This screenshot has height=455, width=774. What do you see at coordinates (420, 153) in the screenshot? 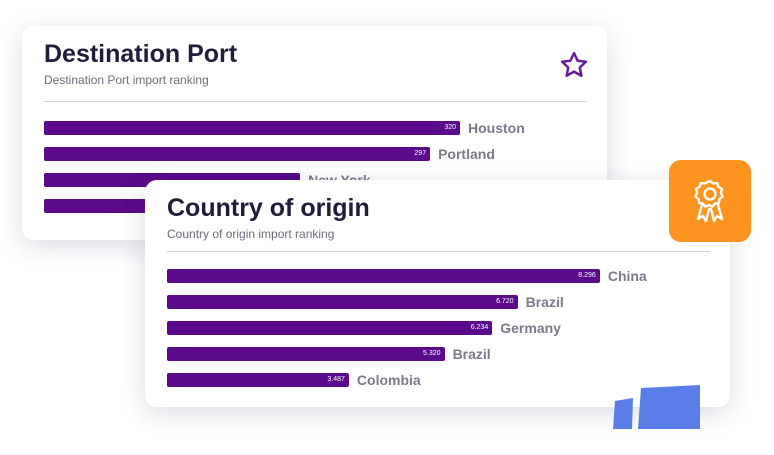
I see `bar-value-label: 297` at bounding box center [420, 153].